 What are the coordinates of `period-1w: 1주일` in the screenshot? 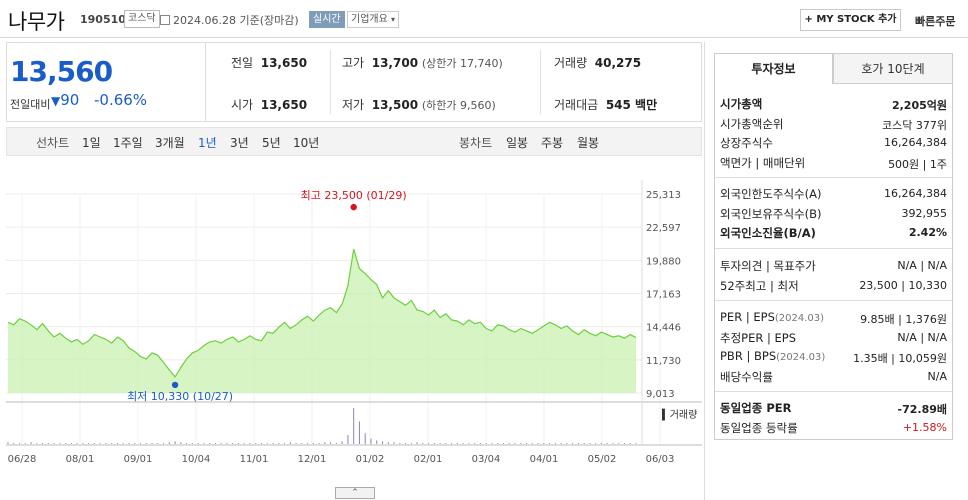 It's located at (128, 143).